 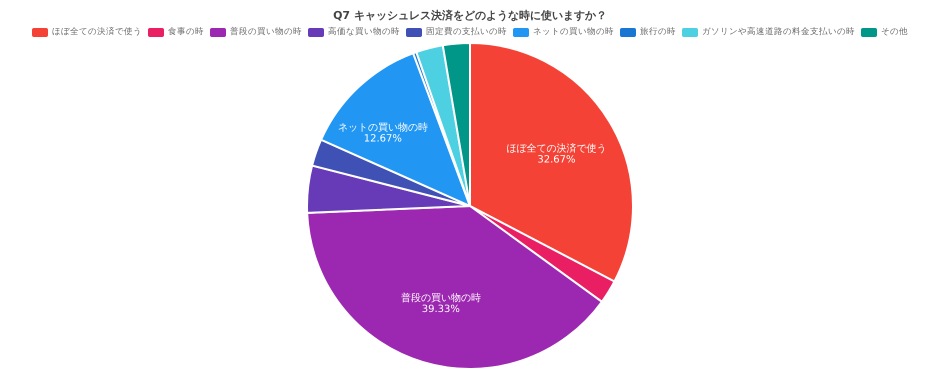 What do you see at coordinates (470, 15) in the screenshot?
I see `chart-title: Q7 キャッシュレス決済をどのような時に使いますか？` at bounding box center [470, 15].